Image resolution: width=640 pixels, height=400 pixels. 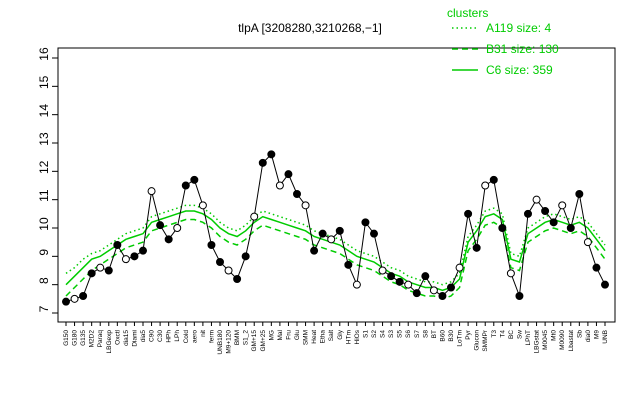 What do you see at coordinates (186, 337) in the screenshot?
I see `x-tick-label: Cold` at bounding box center [186, 337].